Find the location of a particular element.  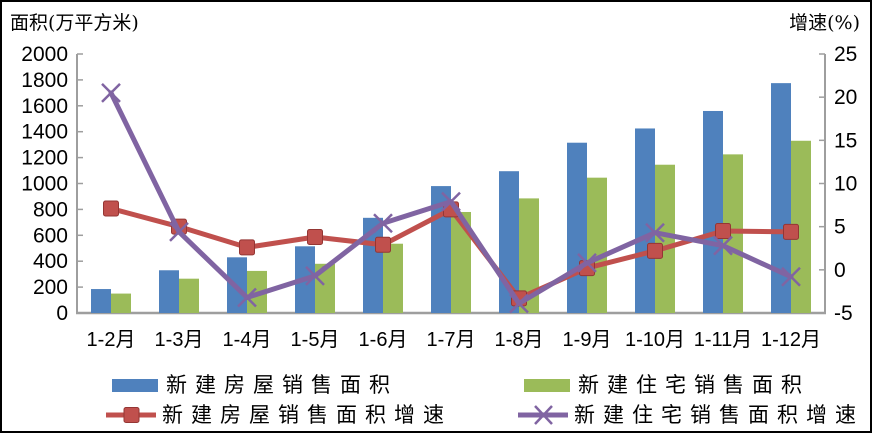

y-axis-left-tick-label: 1400 is located at coordinates (44, 132).